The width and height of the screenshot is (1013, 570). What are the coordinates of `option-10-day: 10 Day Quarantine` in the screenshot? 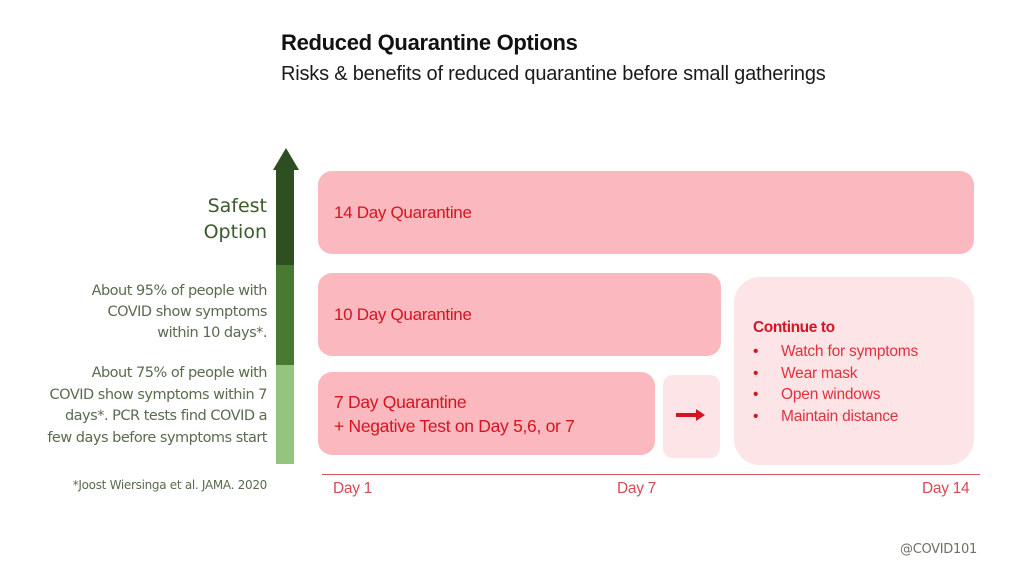 It's located at (519, 314).